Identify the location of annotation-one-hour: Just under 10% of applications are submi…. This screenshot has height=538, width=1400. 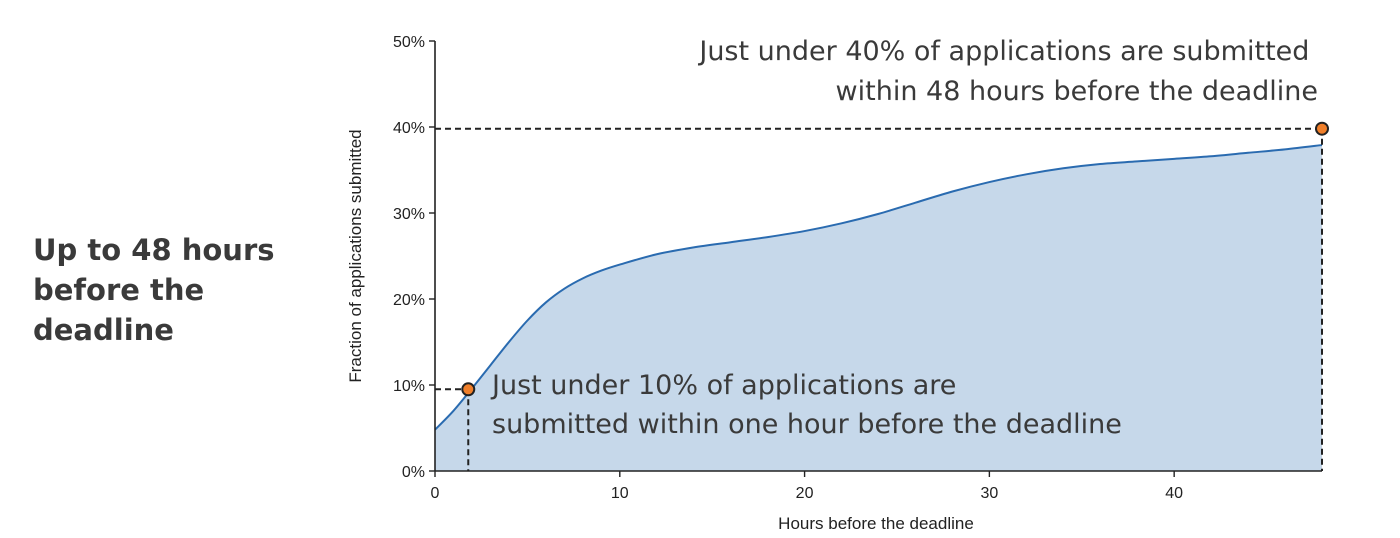
(806, 405).